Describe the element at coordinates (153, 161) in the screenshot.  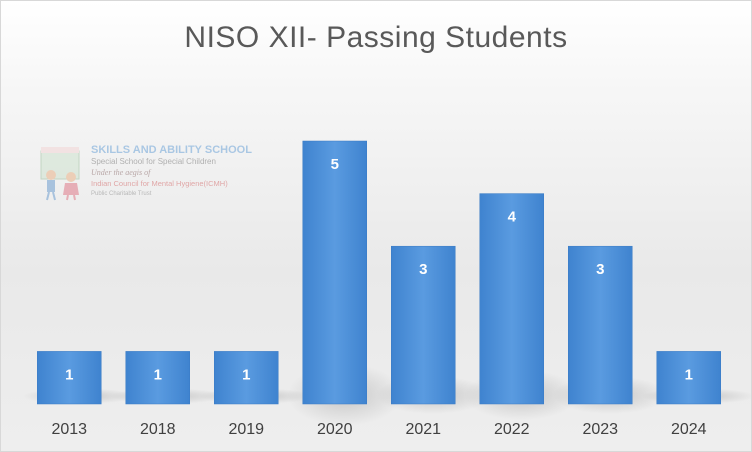
I see `watermark-tagline: Special School for Special Children` at that location.